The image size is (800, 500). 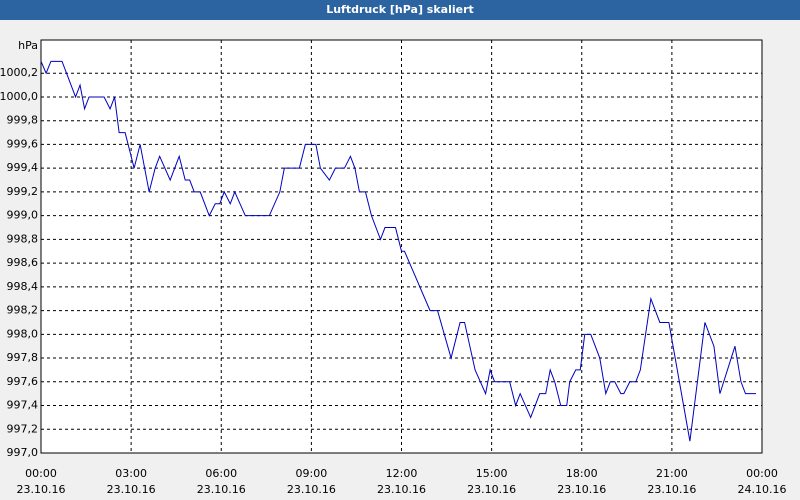 I want to click on y-tick-label: 997,8, so click(x=23, y=357).